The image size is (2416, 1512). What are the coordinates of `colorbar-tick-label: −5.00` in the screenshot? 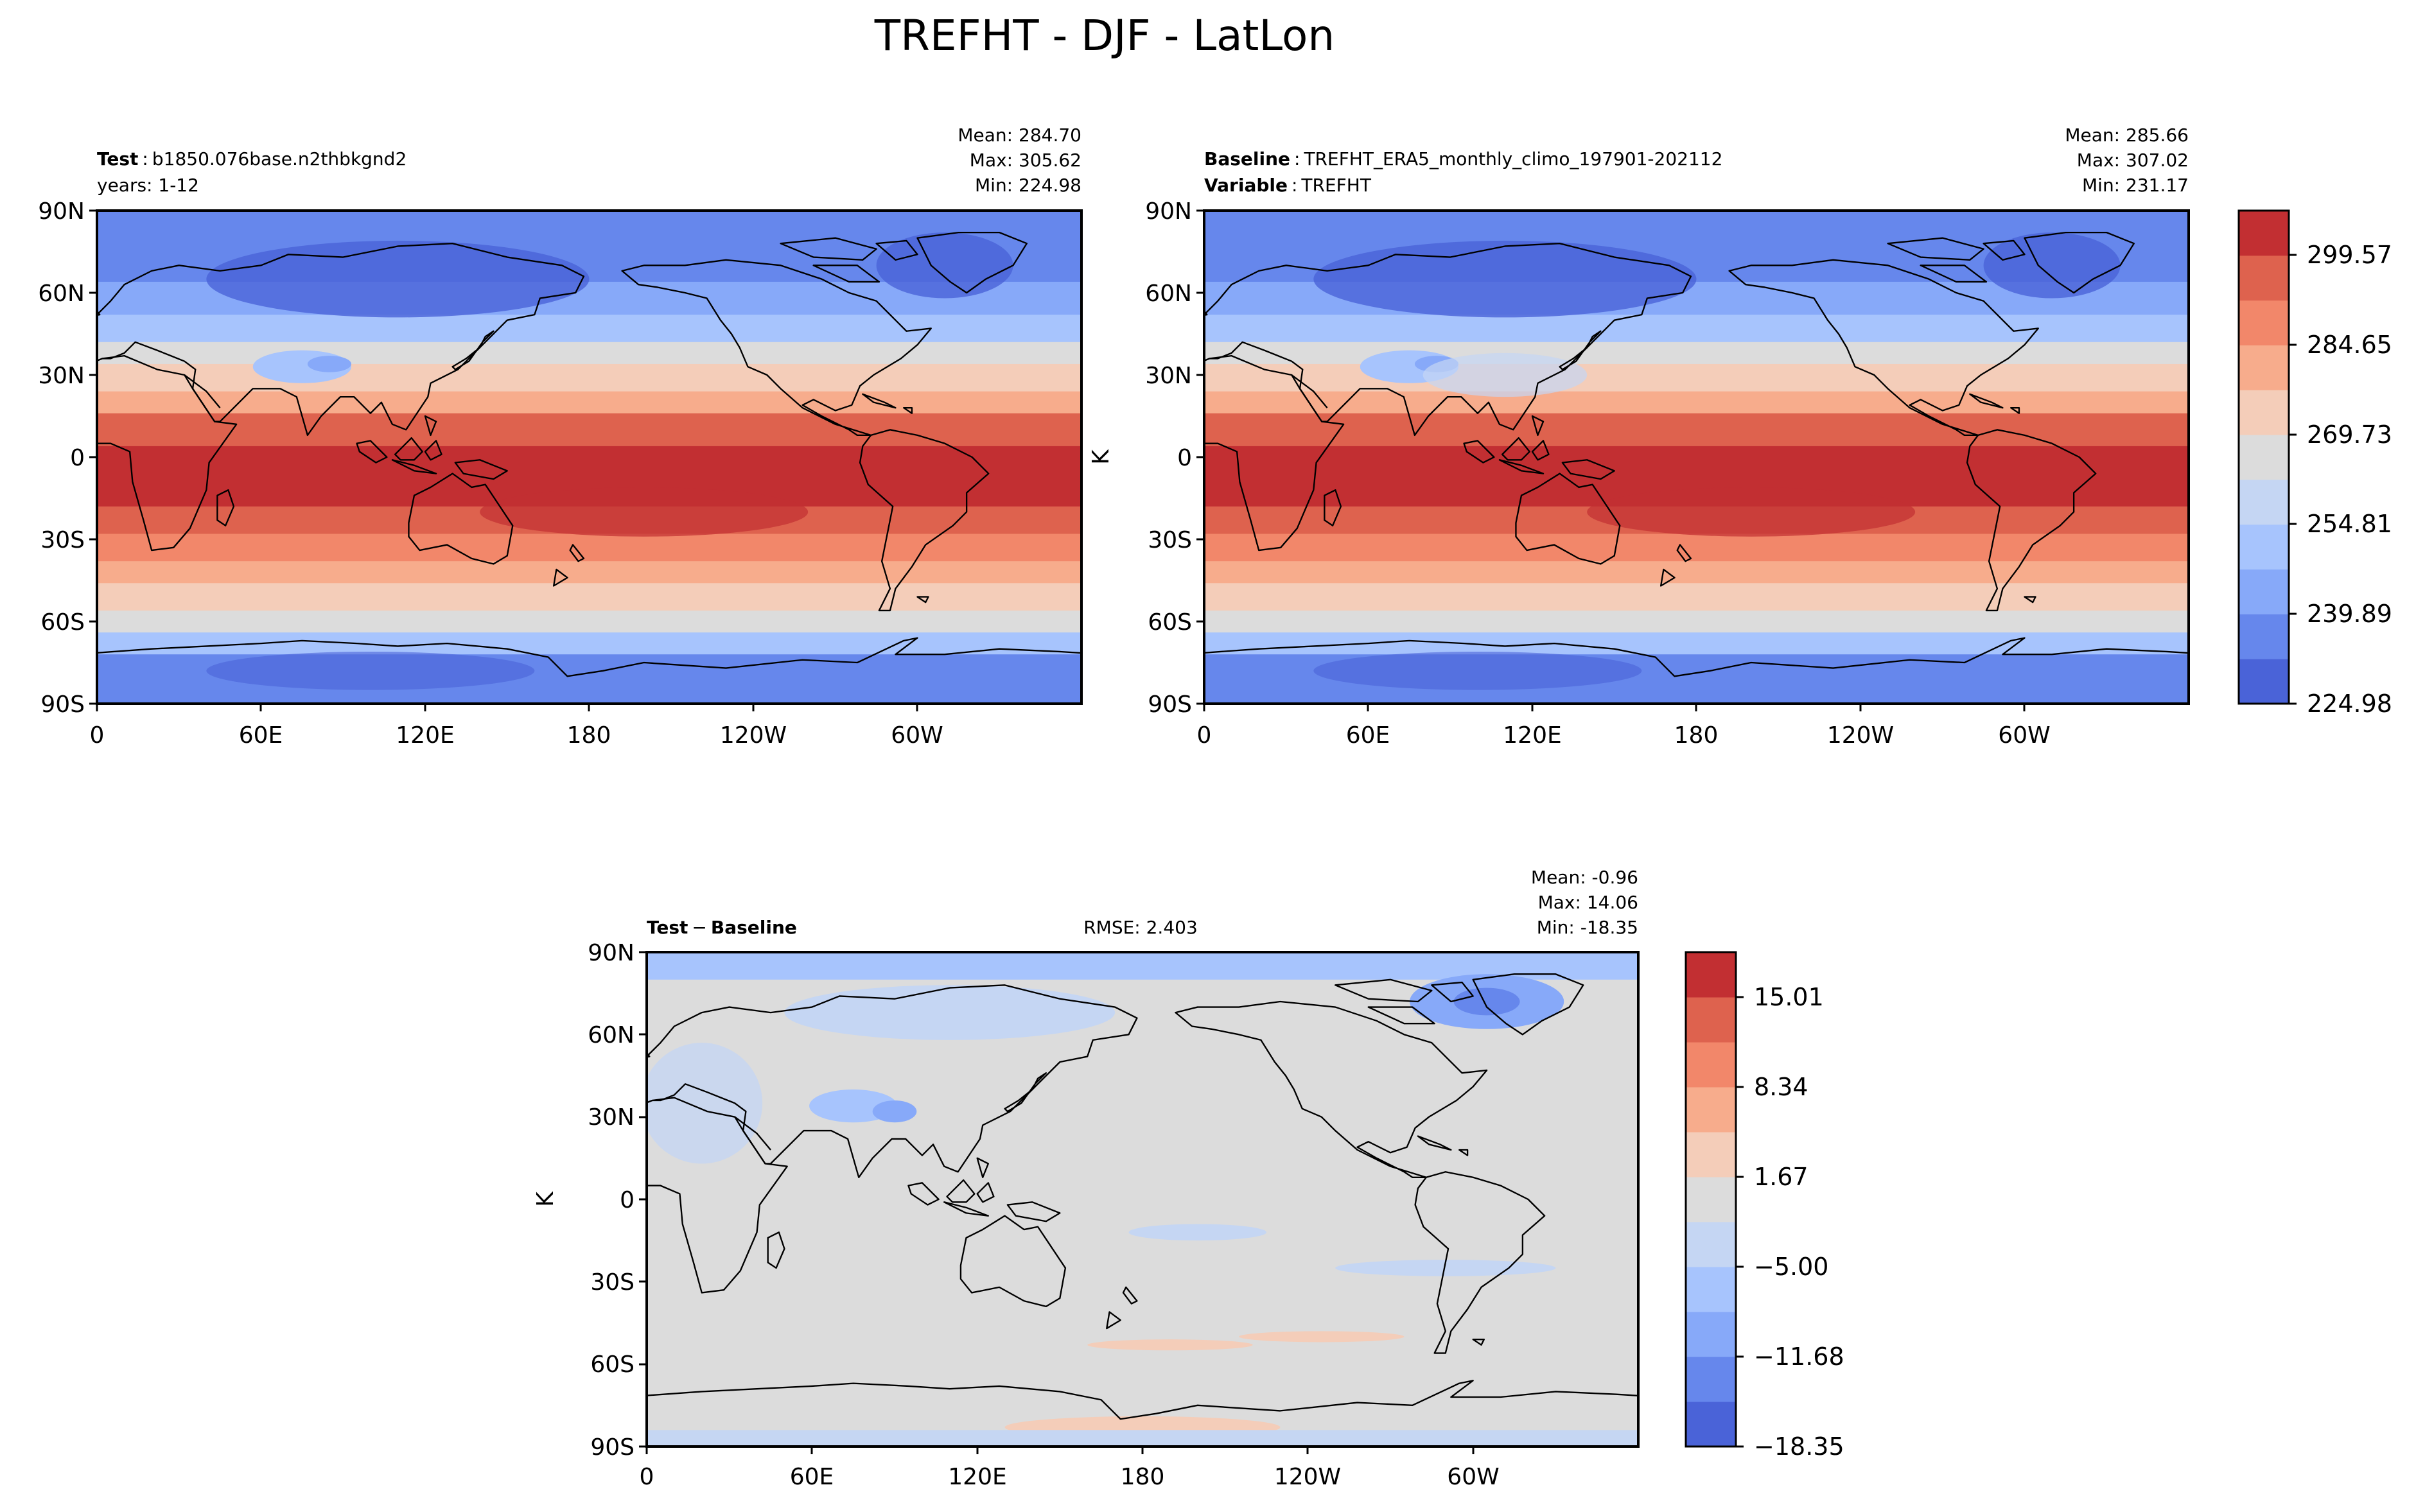 It's located at (1791, 1267).